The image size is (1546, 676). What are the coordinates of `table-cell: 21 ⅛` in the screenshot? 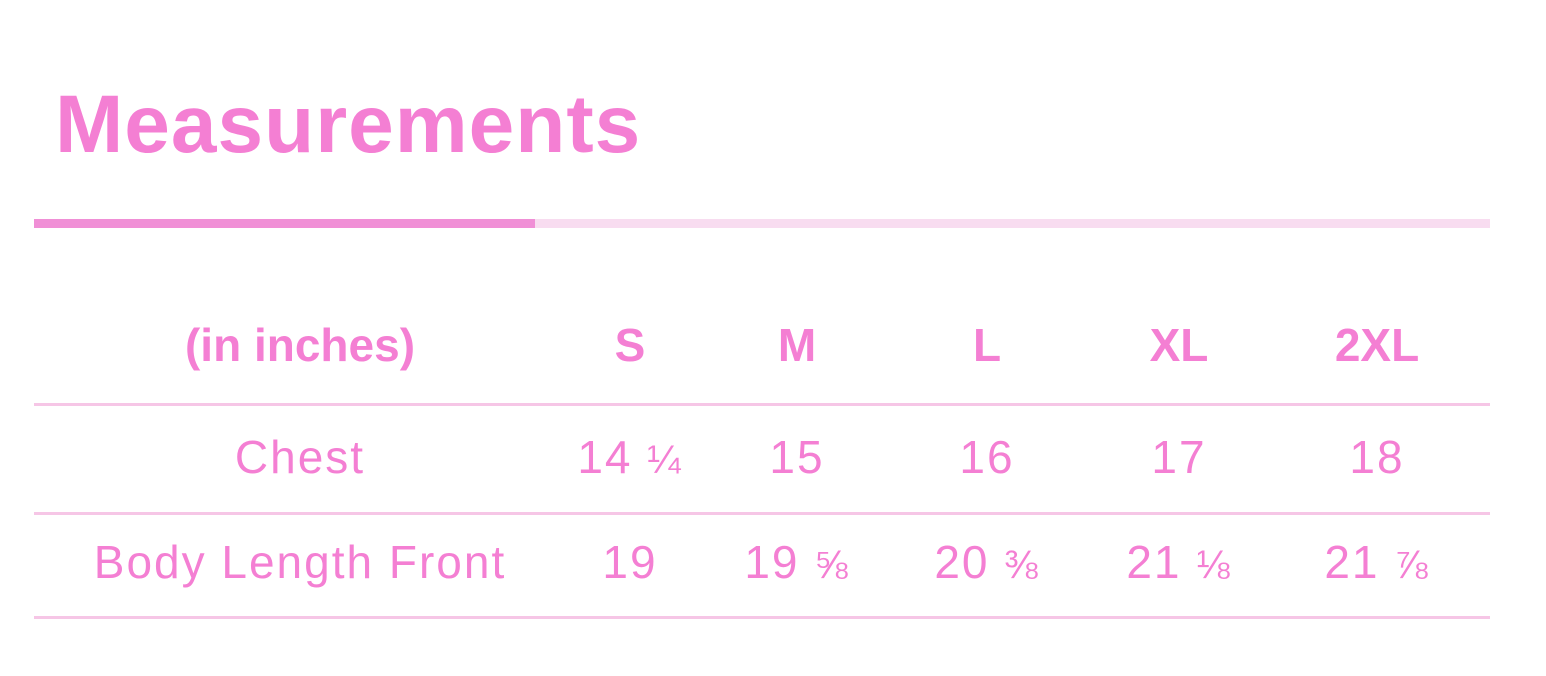 It's located at (1178, 562).